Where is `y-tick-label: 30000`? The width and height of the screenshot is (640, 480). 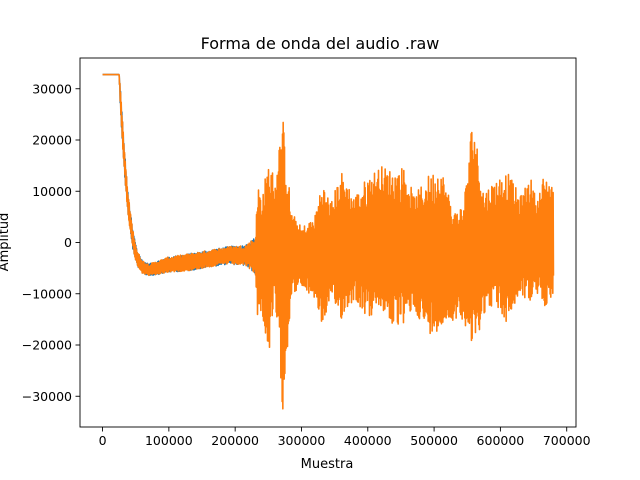 y-tick-label: 30000 is located at coordinates (52, 88).